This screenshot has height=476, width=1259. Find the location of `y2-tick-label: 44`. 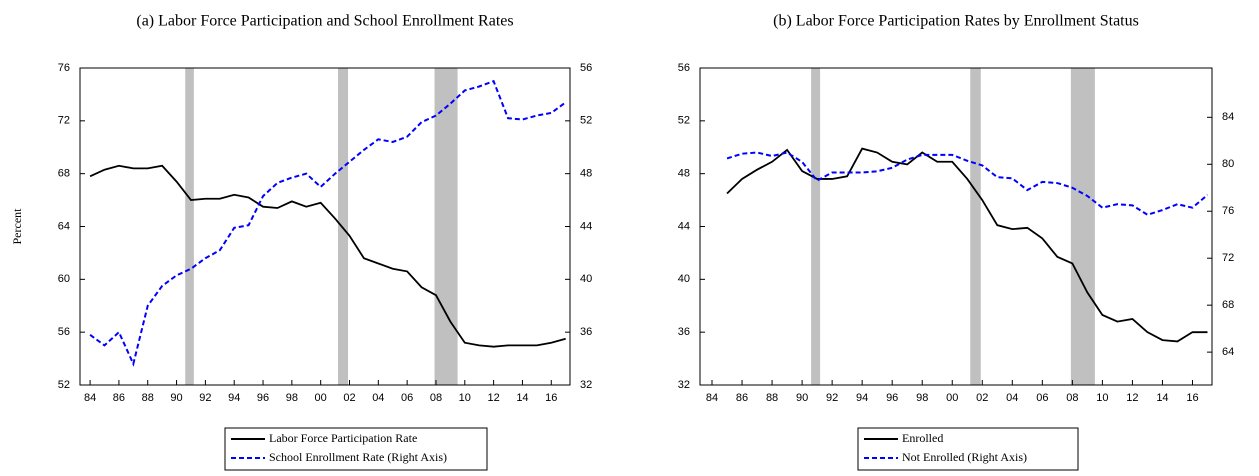

y2-tick-label: 44 is located at coordinates (586, 226).